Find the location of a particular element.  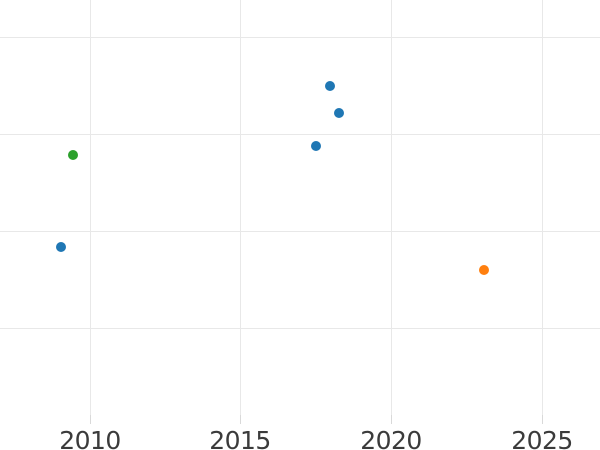

x-axis-tick-label: 2015 is located at coordinates (240, 438).